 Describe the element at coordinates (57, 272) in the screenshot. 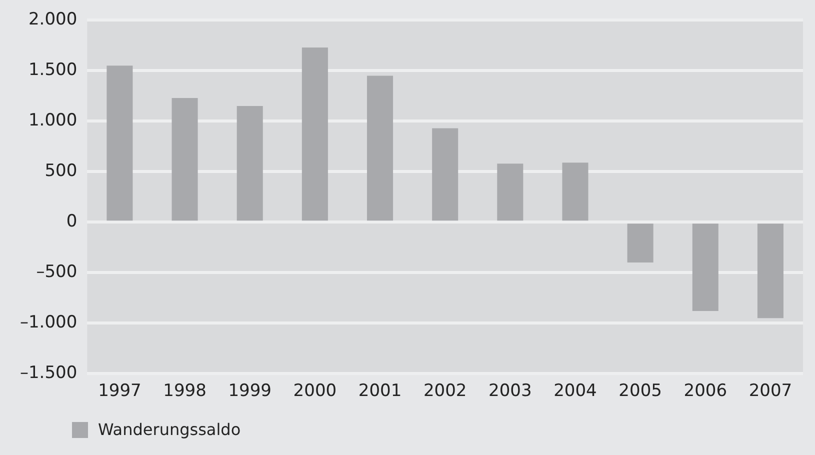

I see `y-tick-label: –500` at that location.